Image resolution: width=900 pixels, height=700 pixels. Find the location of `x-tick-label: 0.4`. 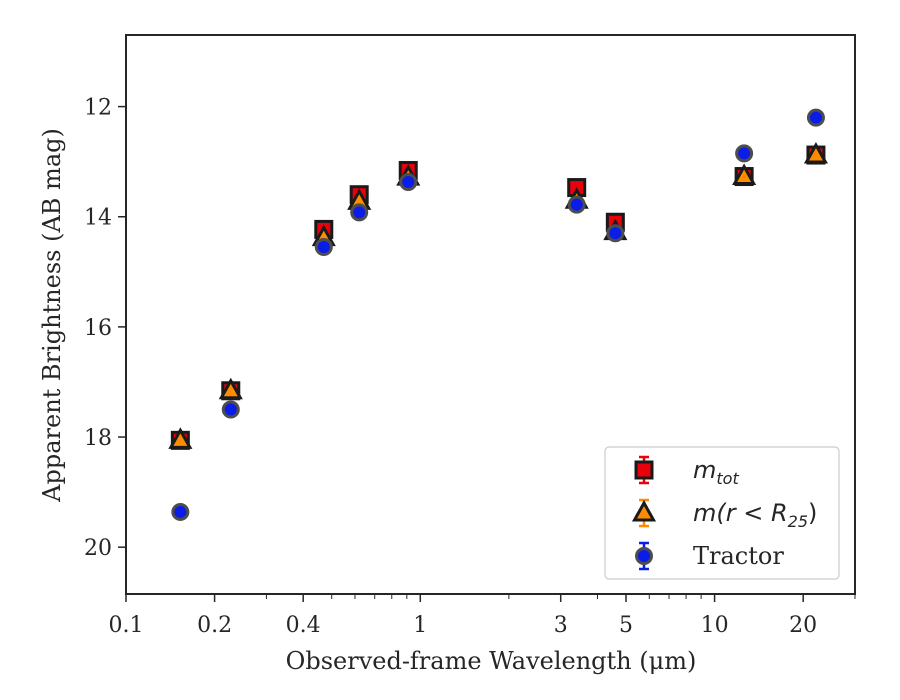

x-tick-label: 0.4 is located at coordinates (303, 625).